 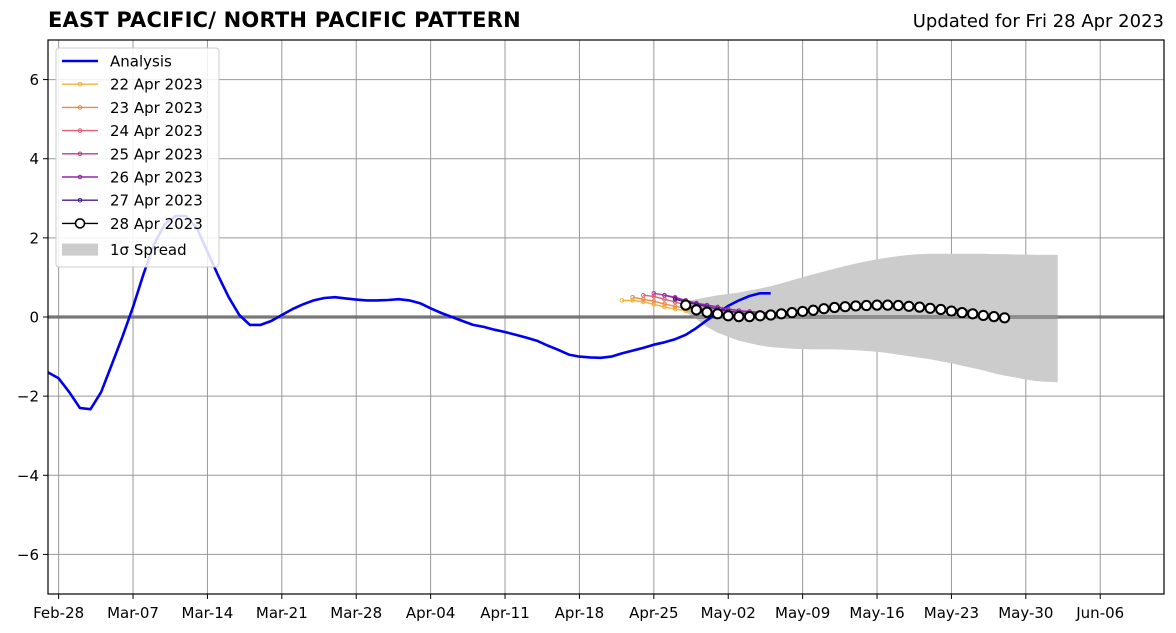 I want to click on x-tick-label: Apr-04, so click(x=431, y=613).